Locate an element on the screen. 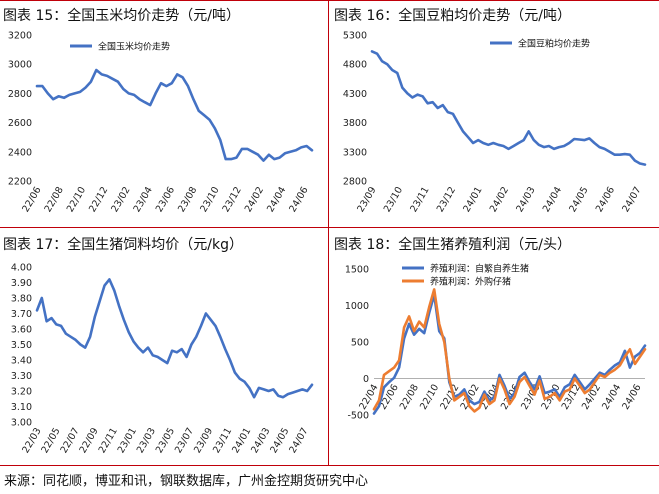 The image size is (659, 494). title-hog-feed: 图表 17：全国生猪饲料均价（元/kg） is located at coordinates (123, 245).